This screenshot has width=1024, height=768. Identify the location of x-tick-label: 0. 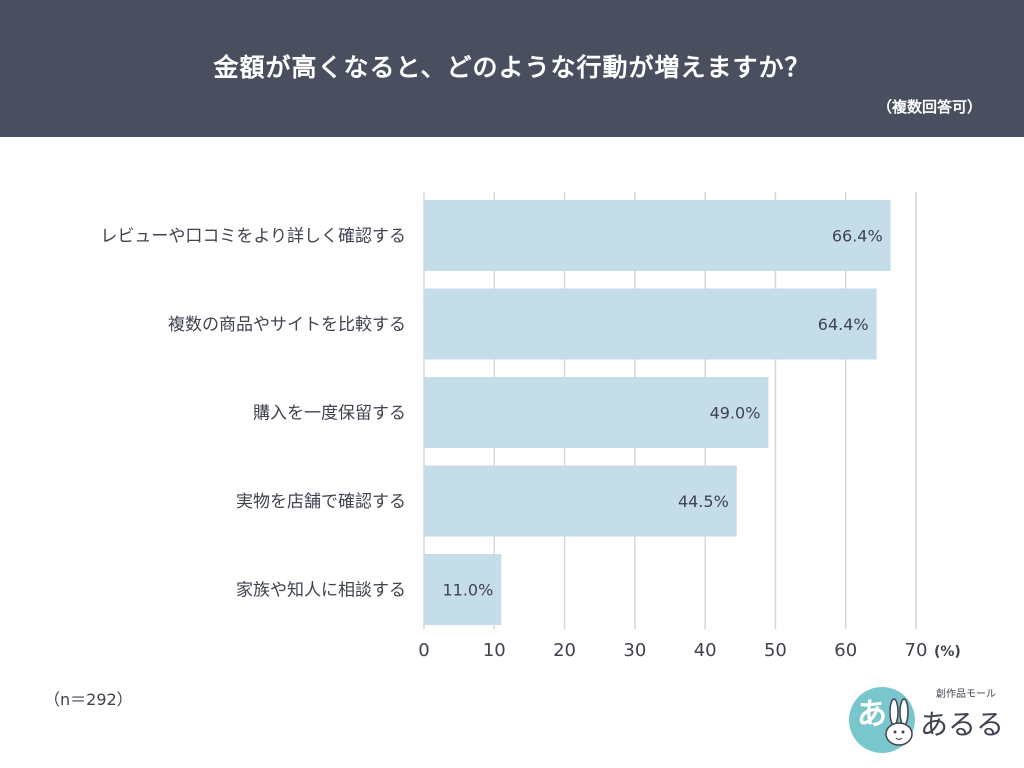
(423, 650).